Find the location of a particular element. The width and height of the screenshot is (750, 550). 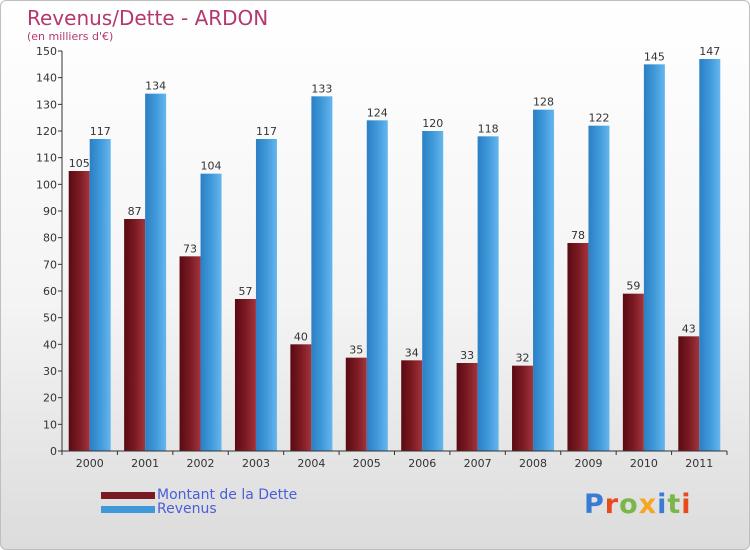

data-label: 104 is located at coordinates (211, 166).